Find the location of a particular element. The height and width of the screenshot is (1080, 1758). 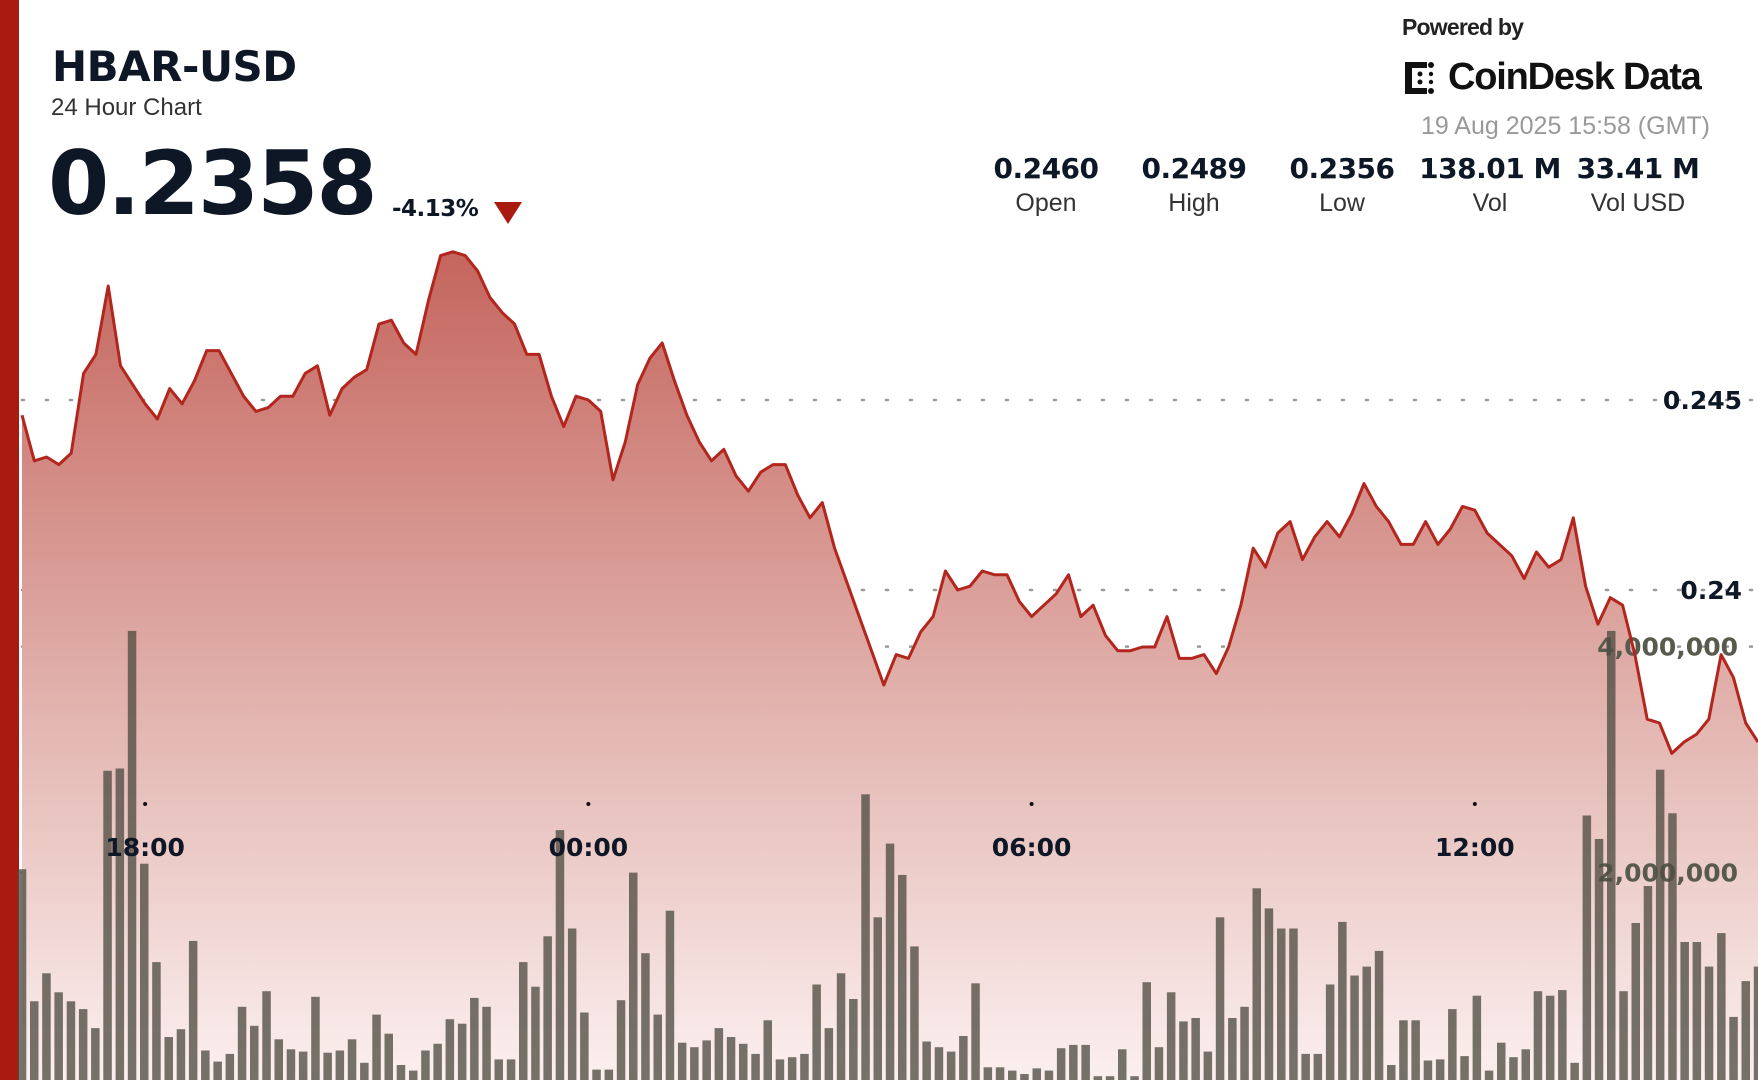

stat-open: 0.2460 Open is located at coordinates (1046, 185).